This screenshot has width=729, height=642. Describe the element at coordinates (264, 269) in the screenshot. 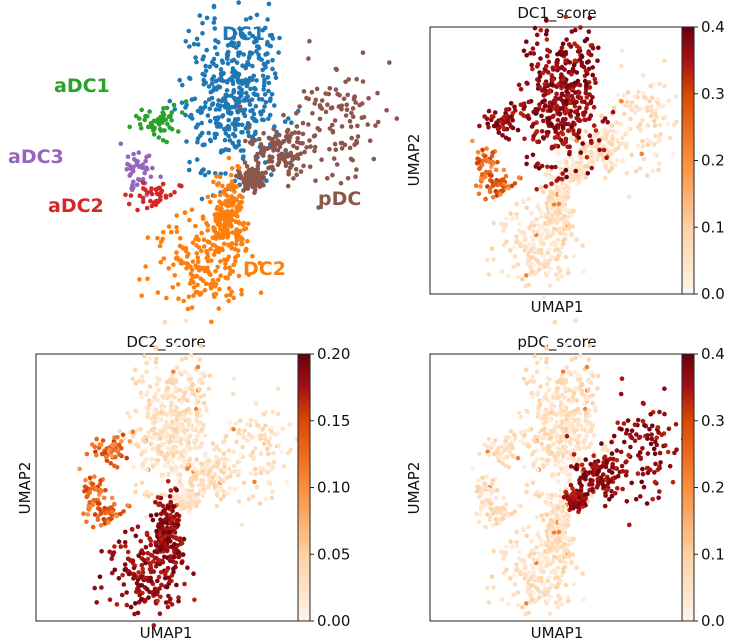

I see `cluster-label-dc2: DC2` at that location.